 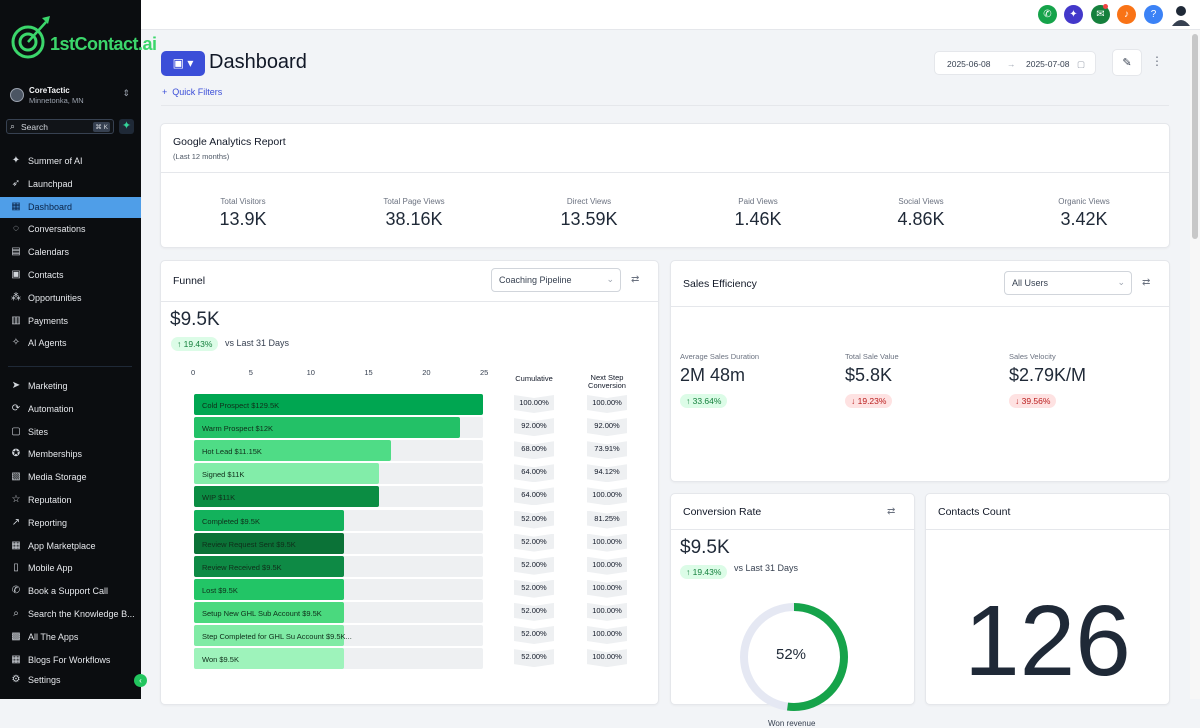 What do you see at coordinates (70, 321) in the screenshot?
I see `sidebar-item-payments: ▥ Payments` at bounding box center [70, 321].